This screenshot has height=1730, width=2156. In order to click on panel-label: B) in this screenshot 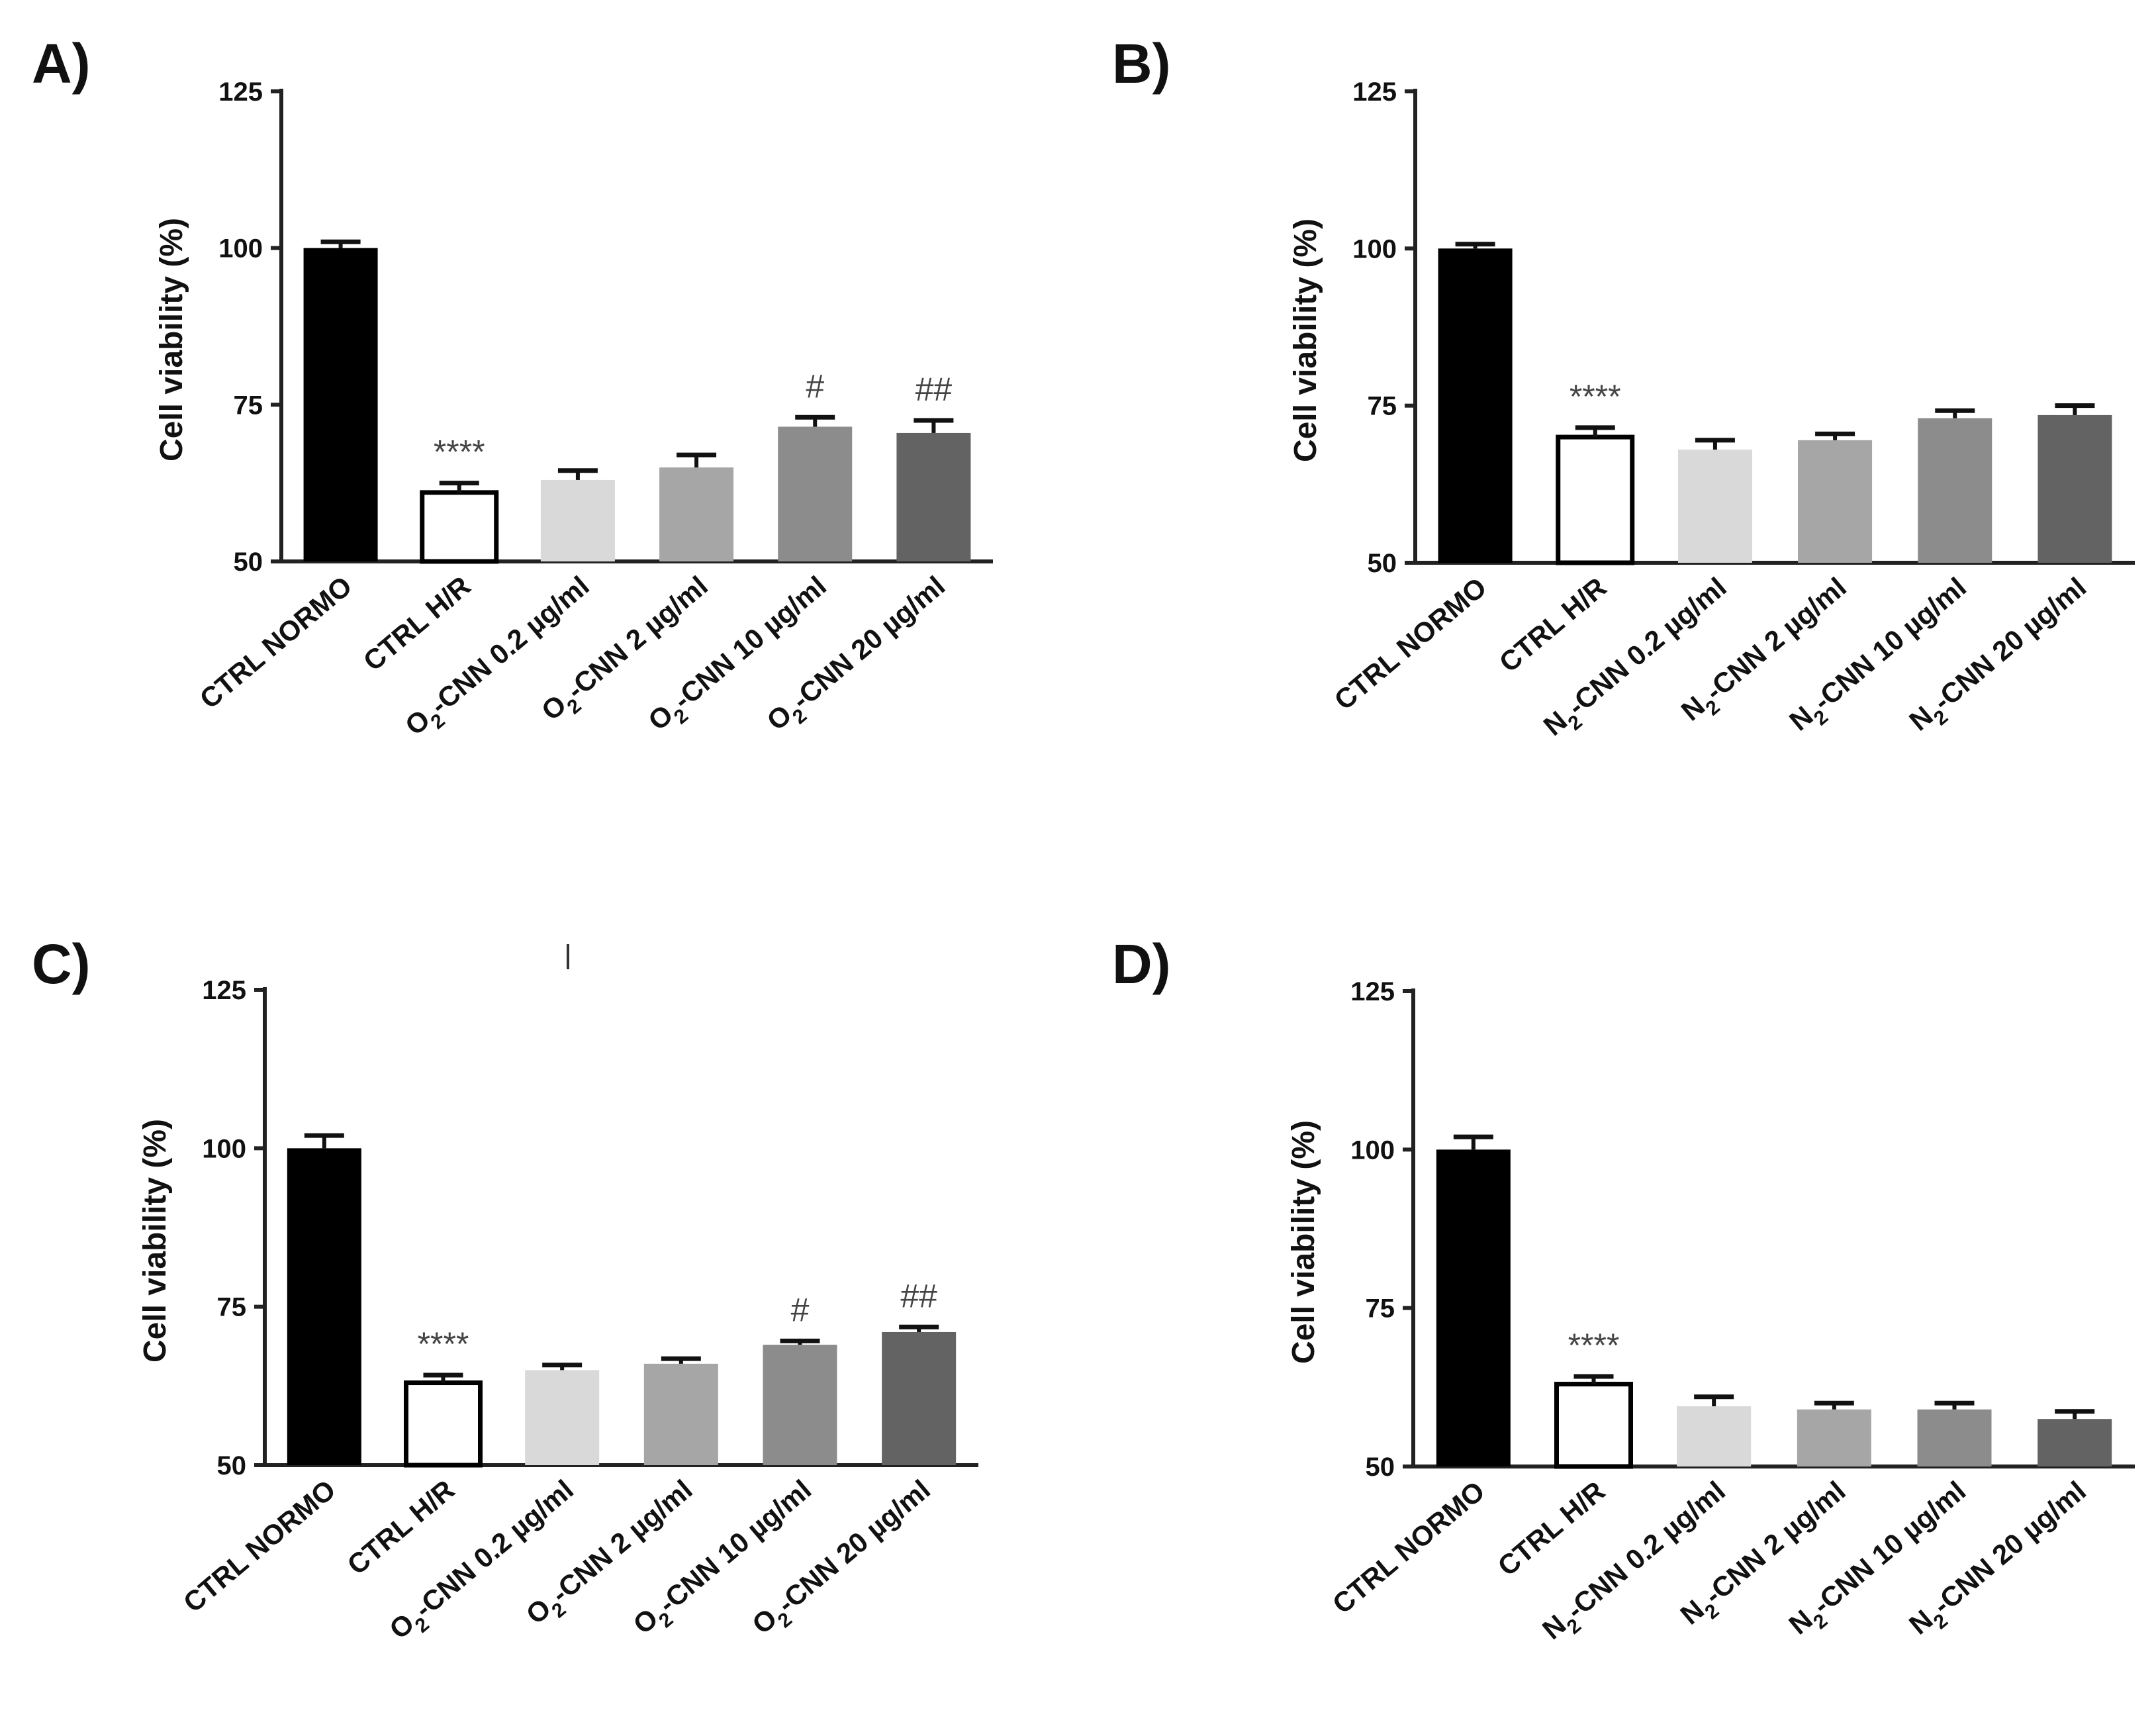, I will do `click(1141, 63)`.